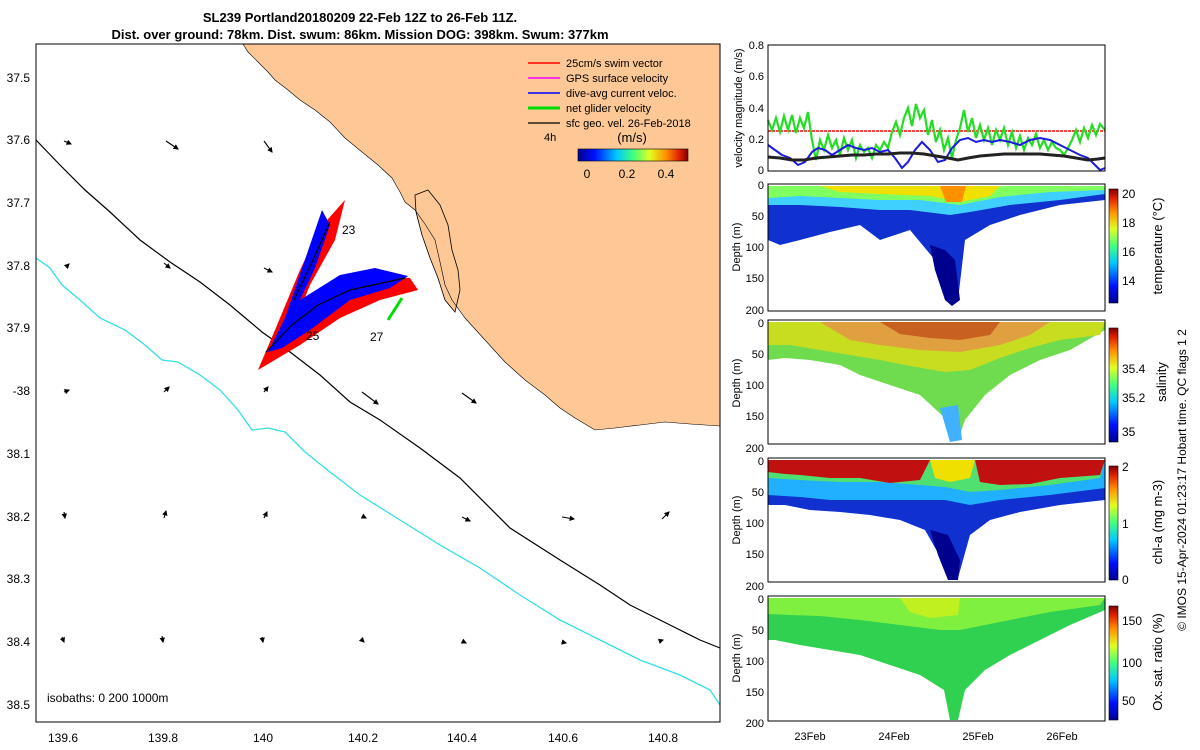  I want to click on depth-labels: Depth (m) Depth (m) Depth (m) Depth (m), so click(737, 453).